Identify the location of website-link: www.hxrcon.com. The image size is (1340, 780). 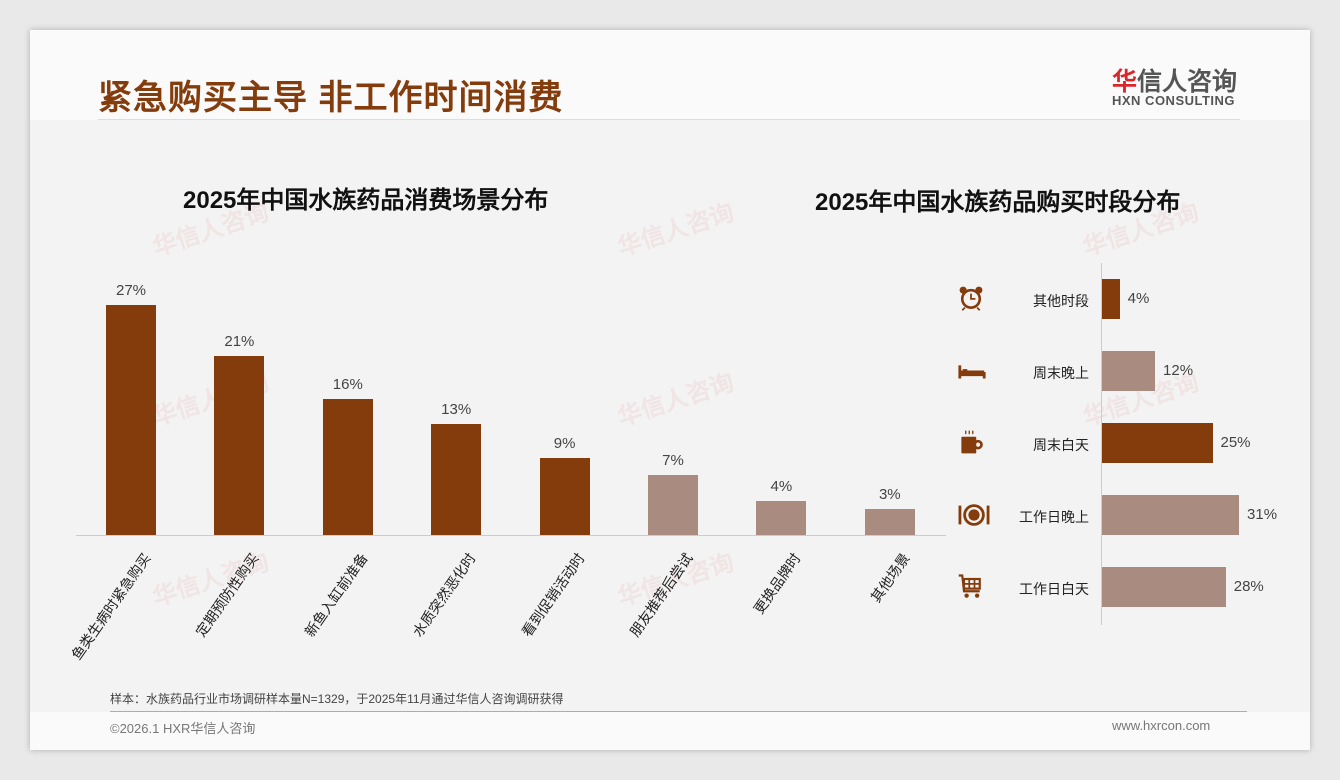
(1161, 725).